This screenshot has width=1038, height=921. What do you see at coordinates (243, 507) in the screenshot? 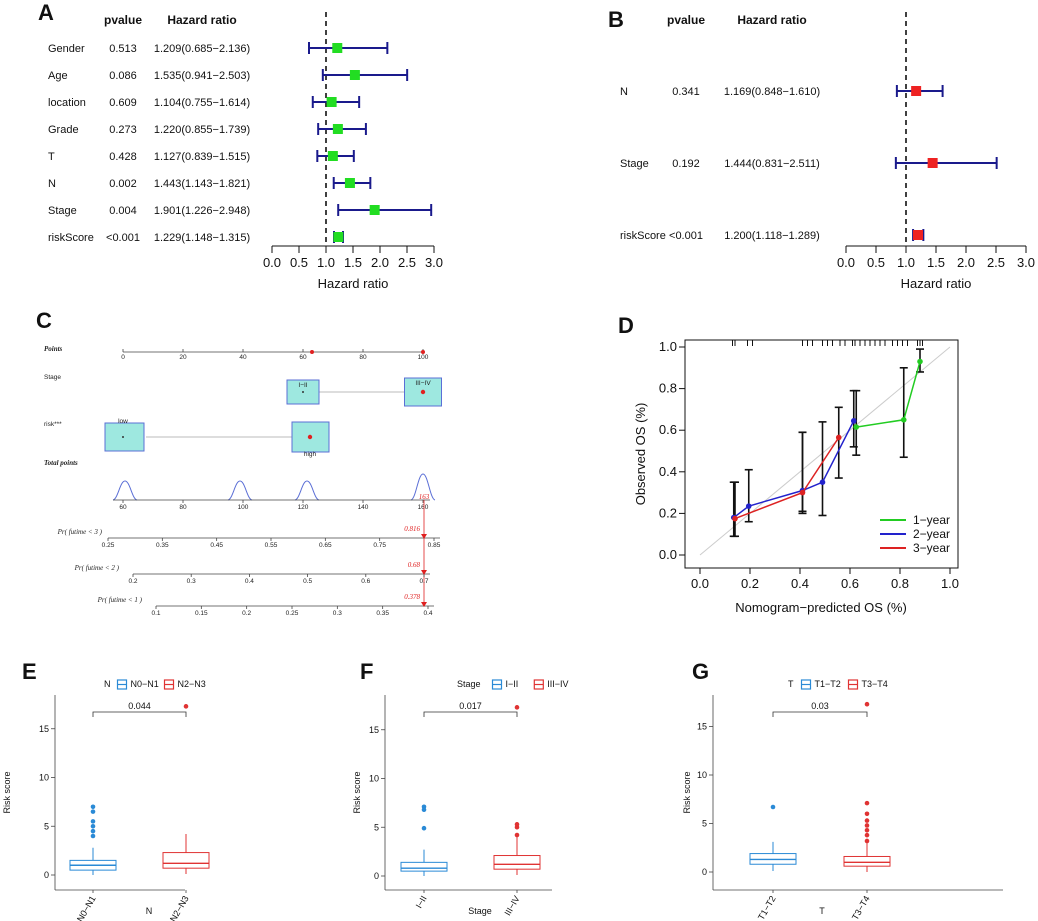
I see `total-tick-label: 100` at bounding box center [243, 507].